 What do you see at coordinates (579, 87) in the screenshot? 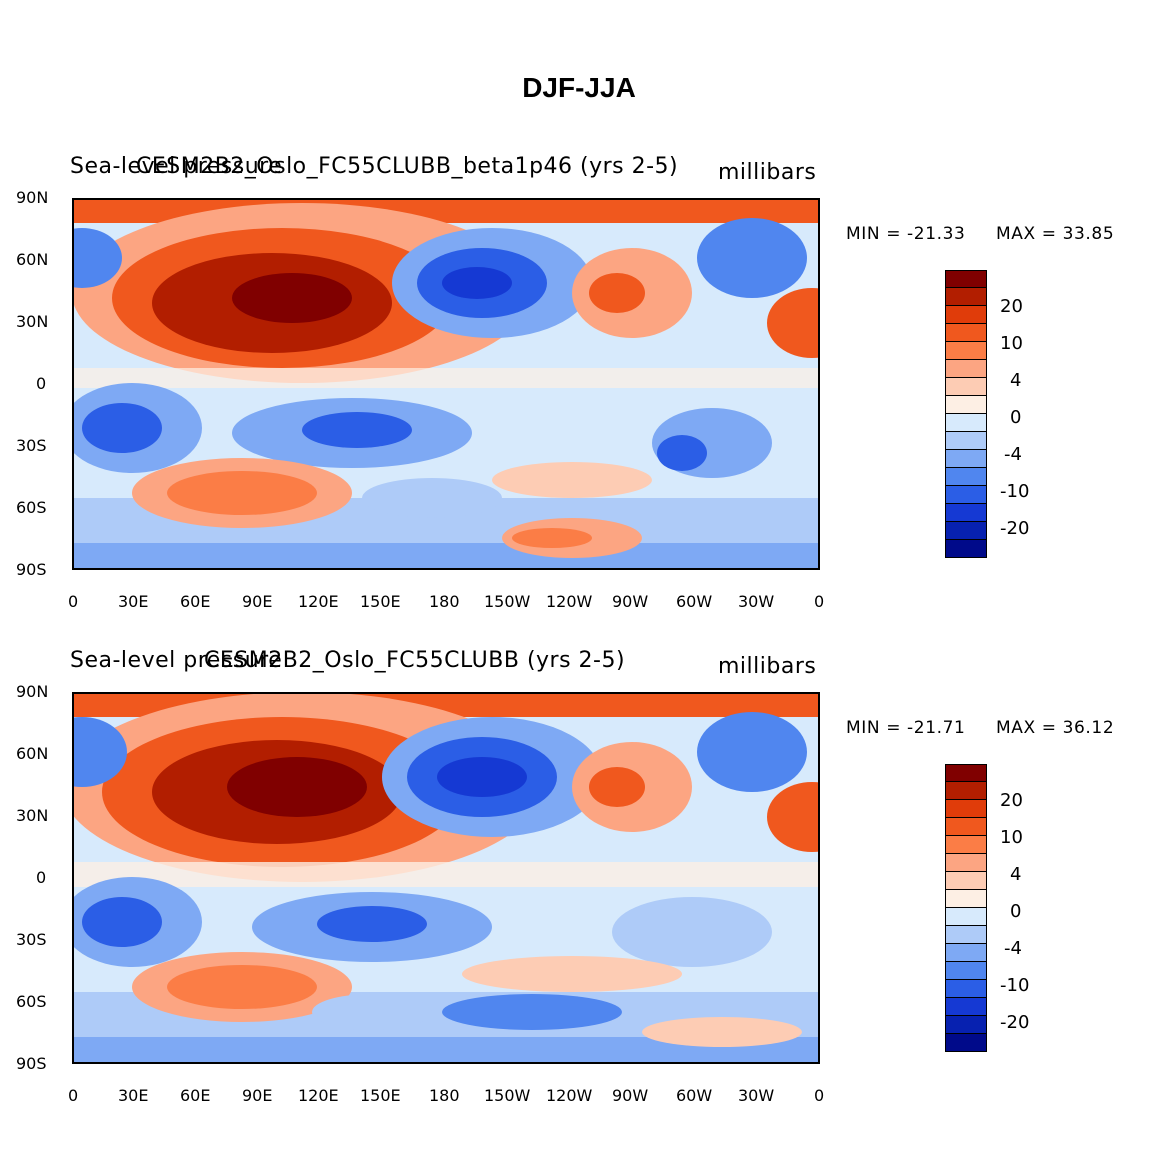
I see `figure-title: DJF-JJA` at bounding box center [579, 87].